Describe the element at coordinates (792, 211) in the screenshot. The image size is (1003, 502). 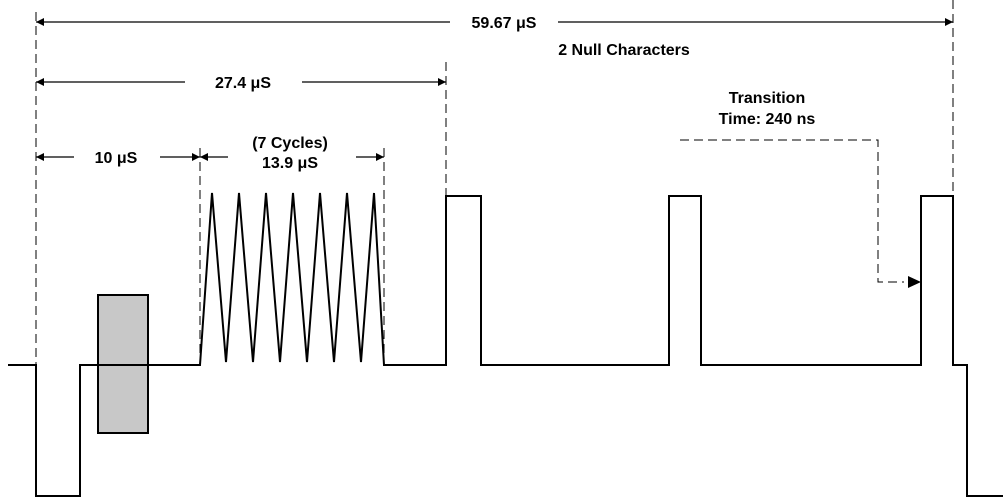
I see `transition-pointer` at that location.